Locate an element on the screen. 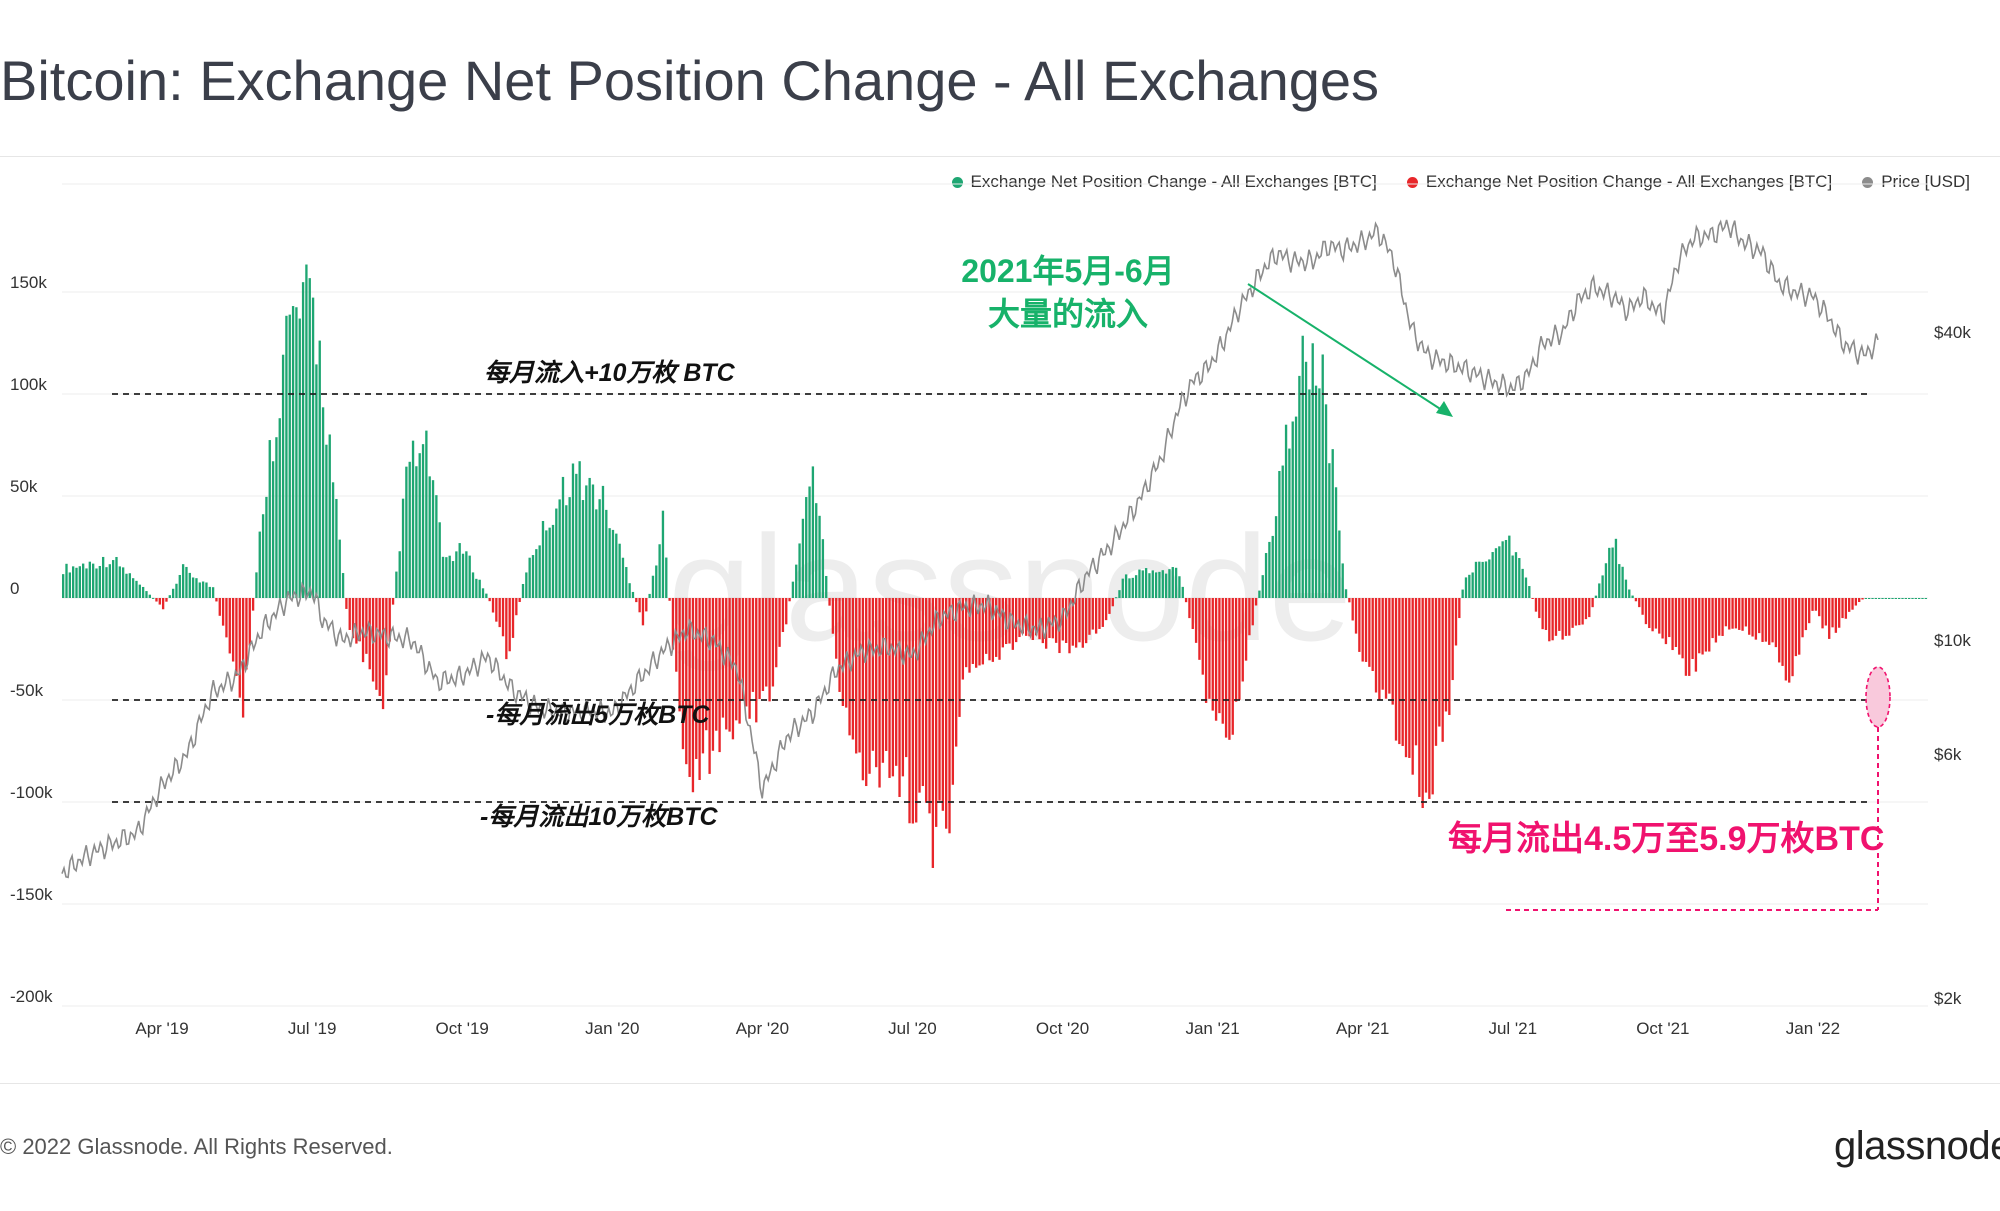 The image size is (2000, 1211). legend-item-price: Price [USD] is located at coordinates (1916, 182).